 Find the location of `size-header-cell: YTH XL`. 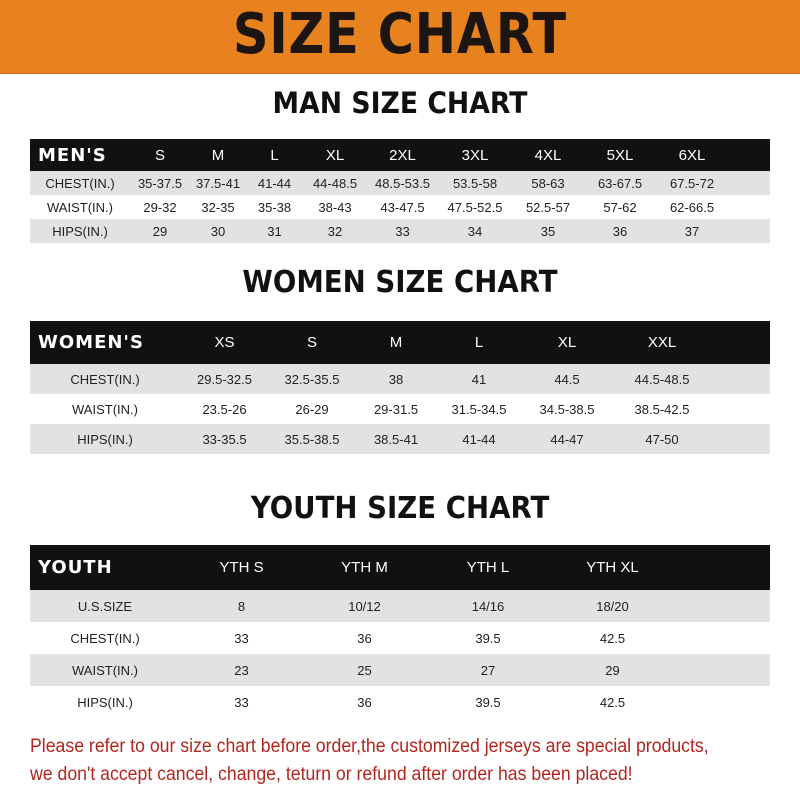

size-header-cell: YTH XL is located at coordinates (612, 567).